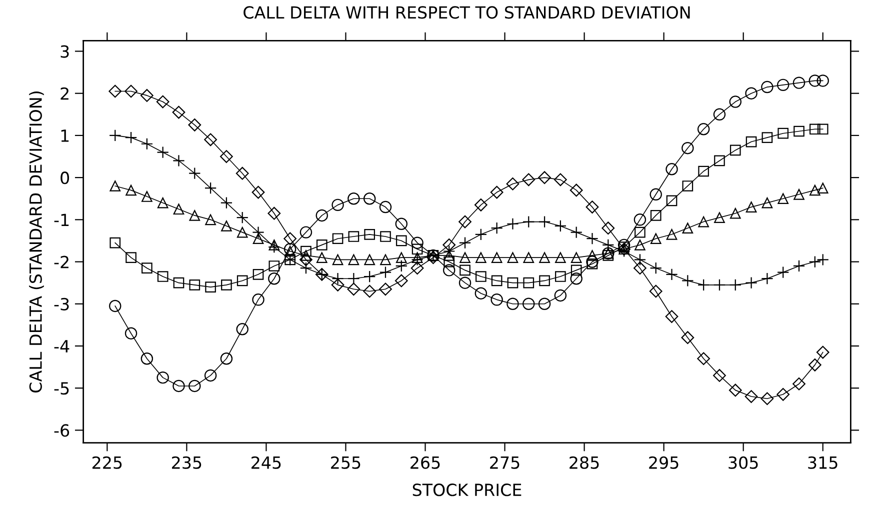 The height and width of the screenshot is (509, 877). Describe the element at coordinates (663, 462) in the screenshot. I see `x-tick-label: 295` at that location.